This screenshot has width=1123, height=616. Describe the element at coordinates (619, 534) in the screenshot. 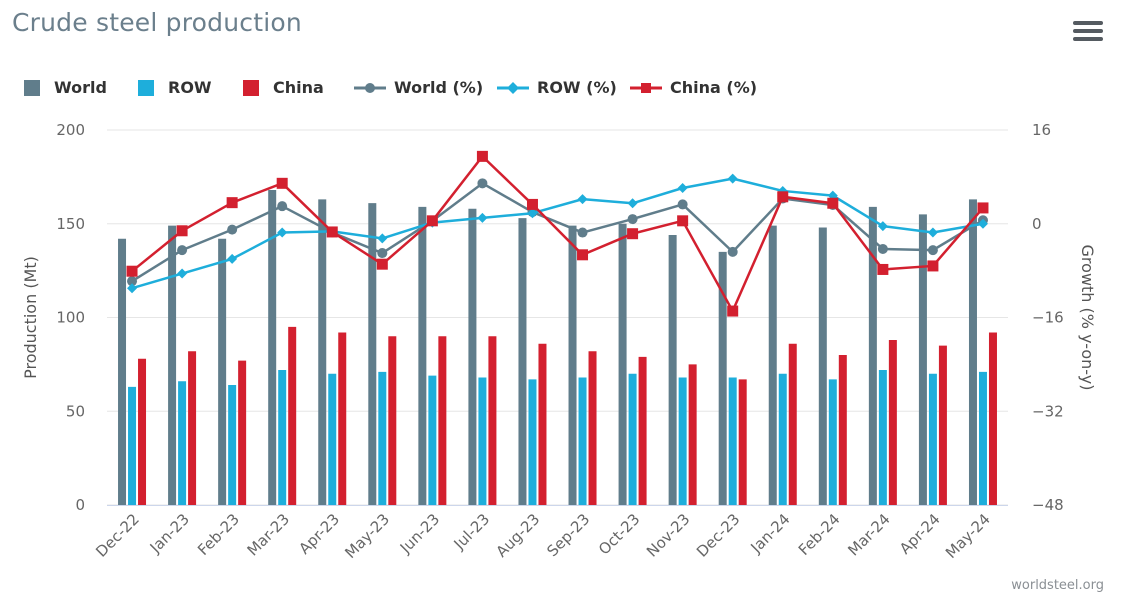

I see `x-tick-label: Oct-23` at that location.